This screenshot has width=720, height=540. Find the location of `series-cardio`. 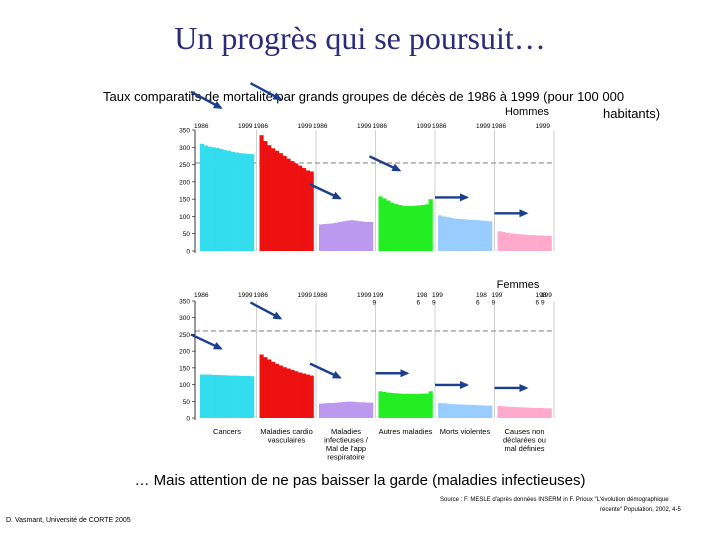

series-cardio is located at coordinates (286, 386).